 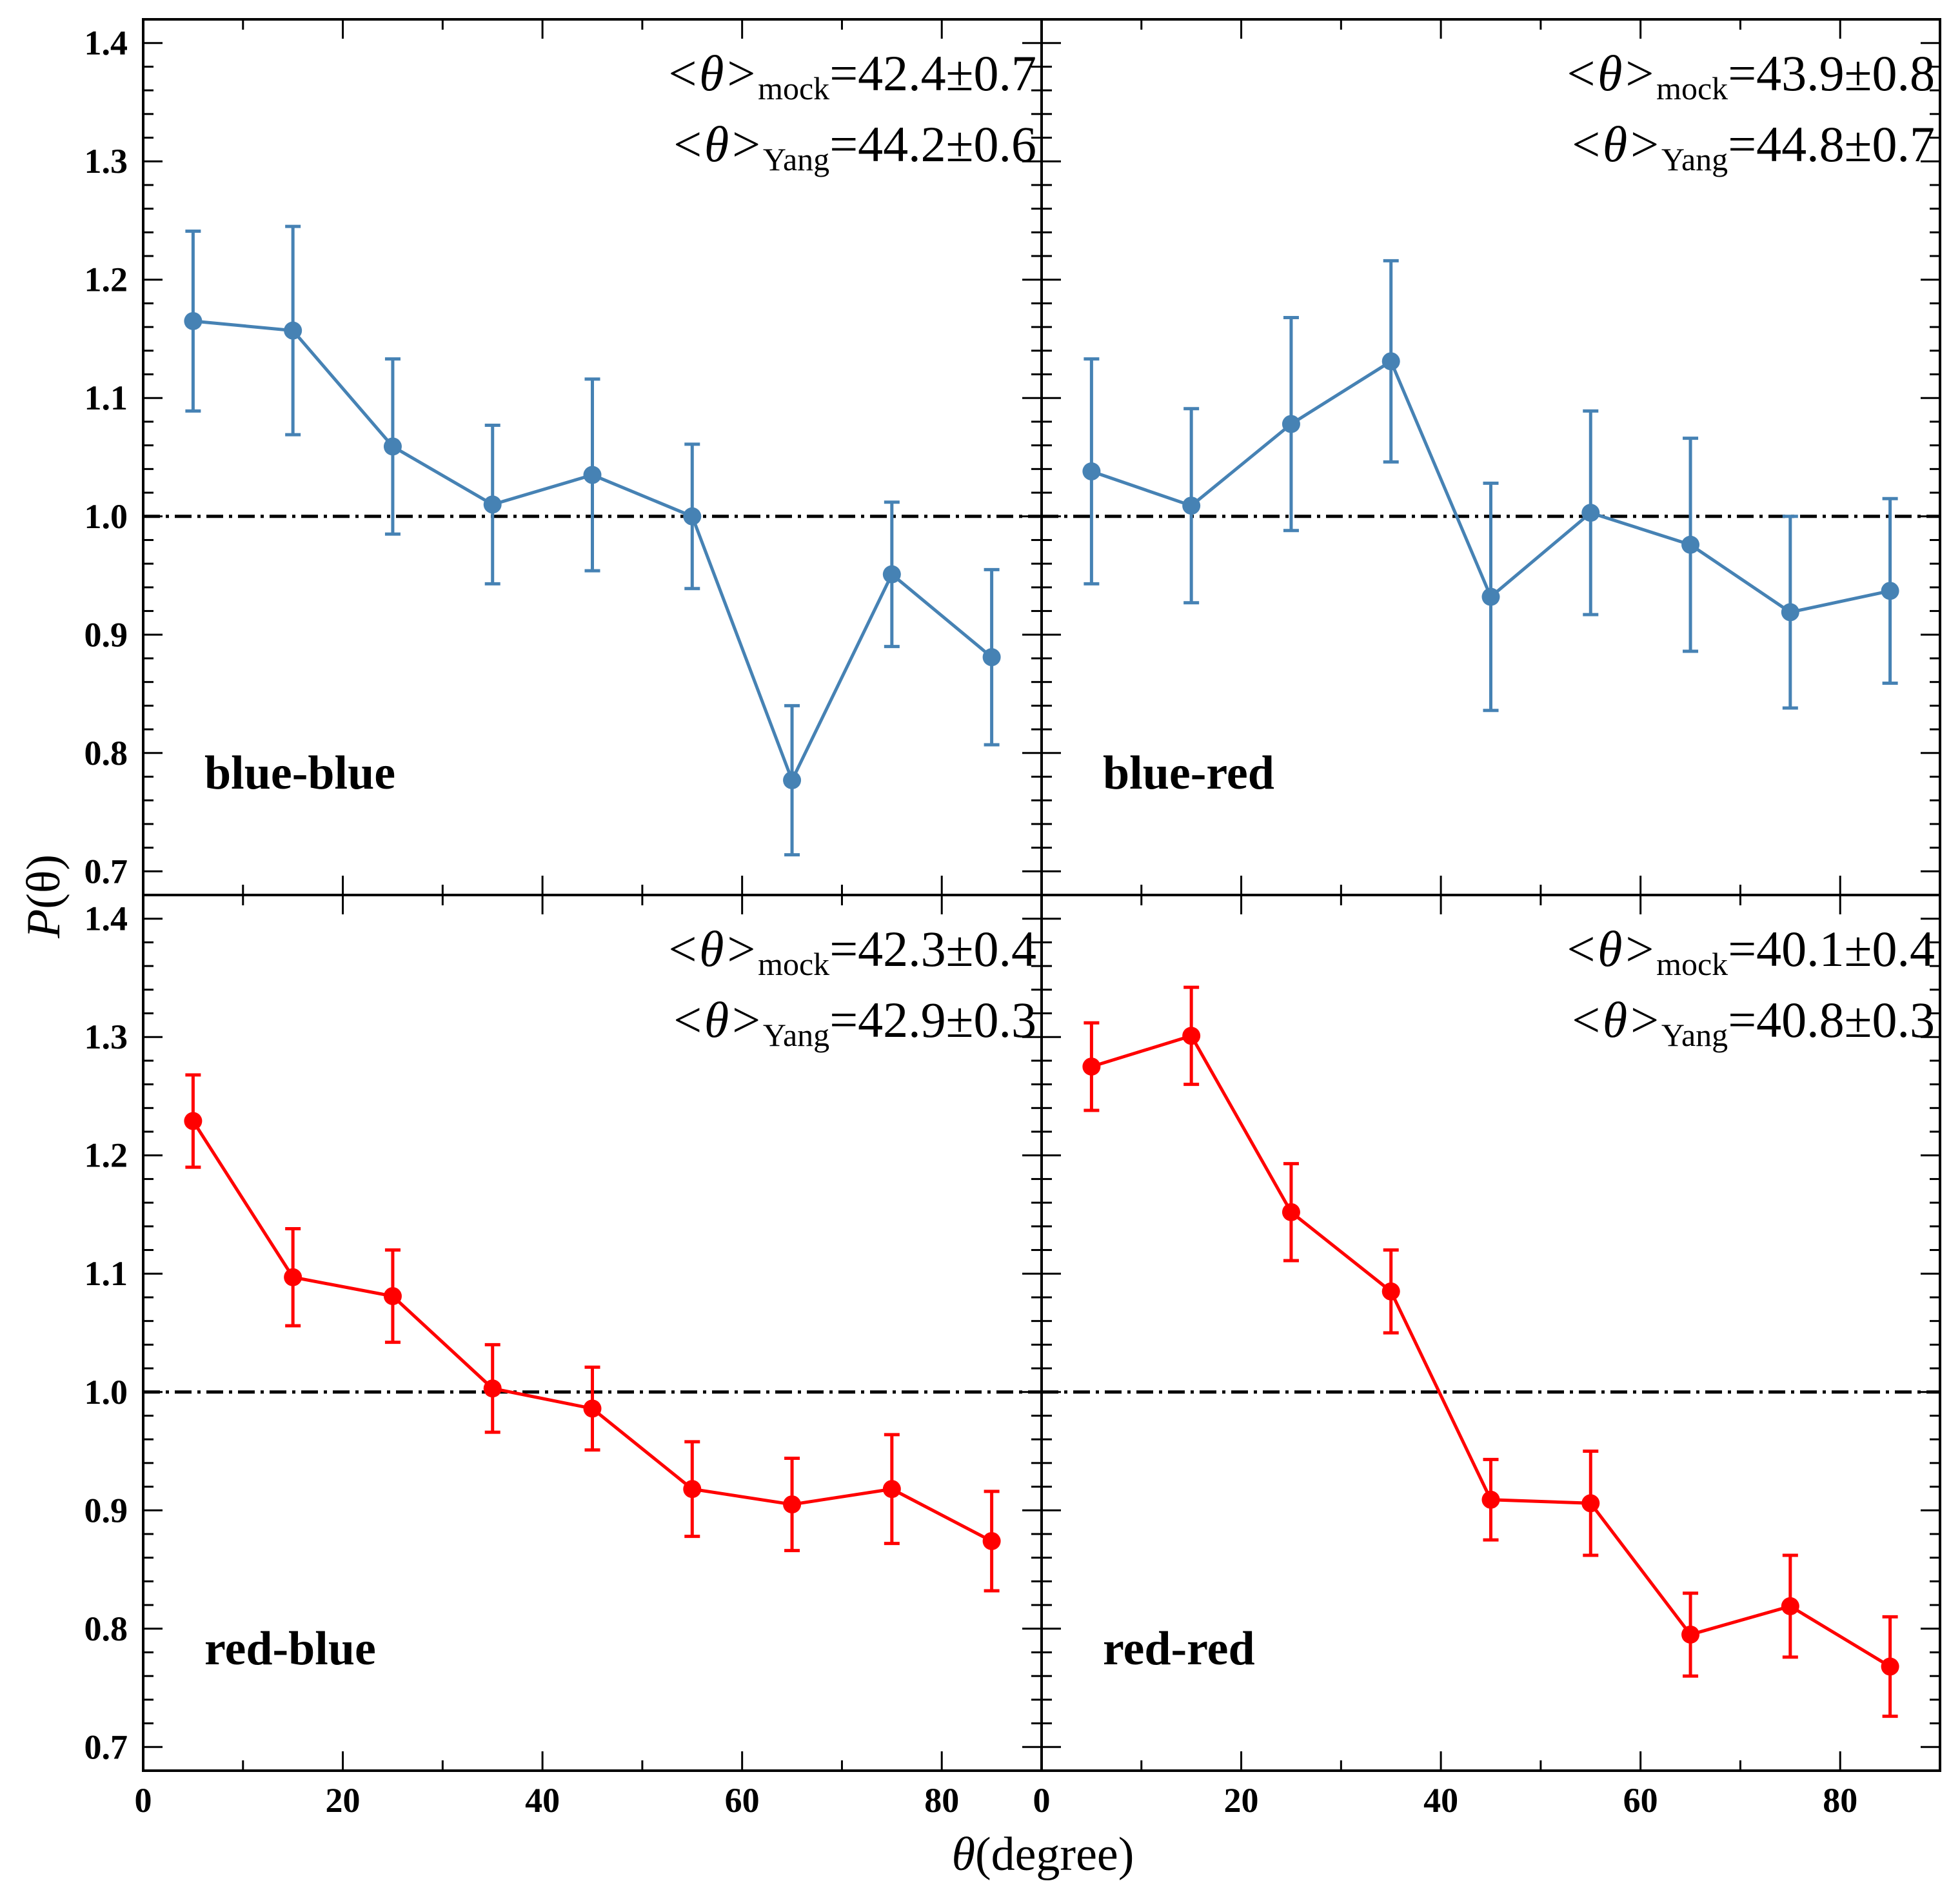 What do you see at coordinates (1043, 1855) in the screenshot?
I see `x-axis-title: θ(degree)` at bounding box center [1043, 1855].